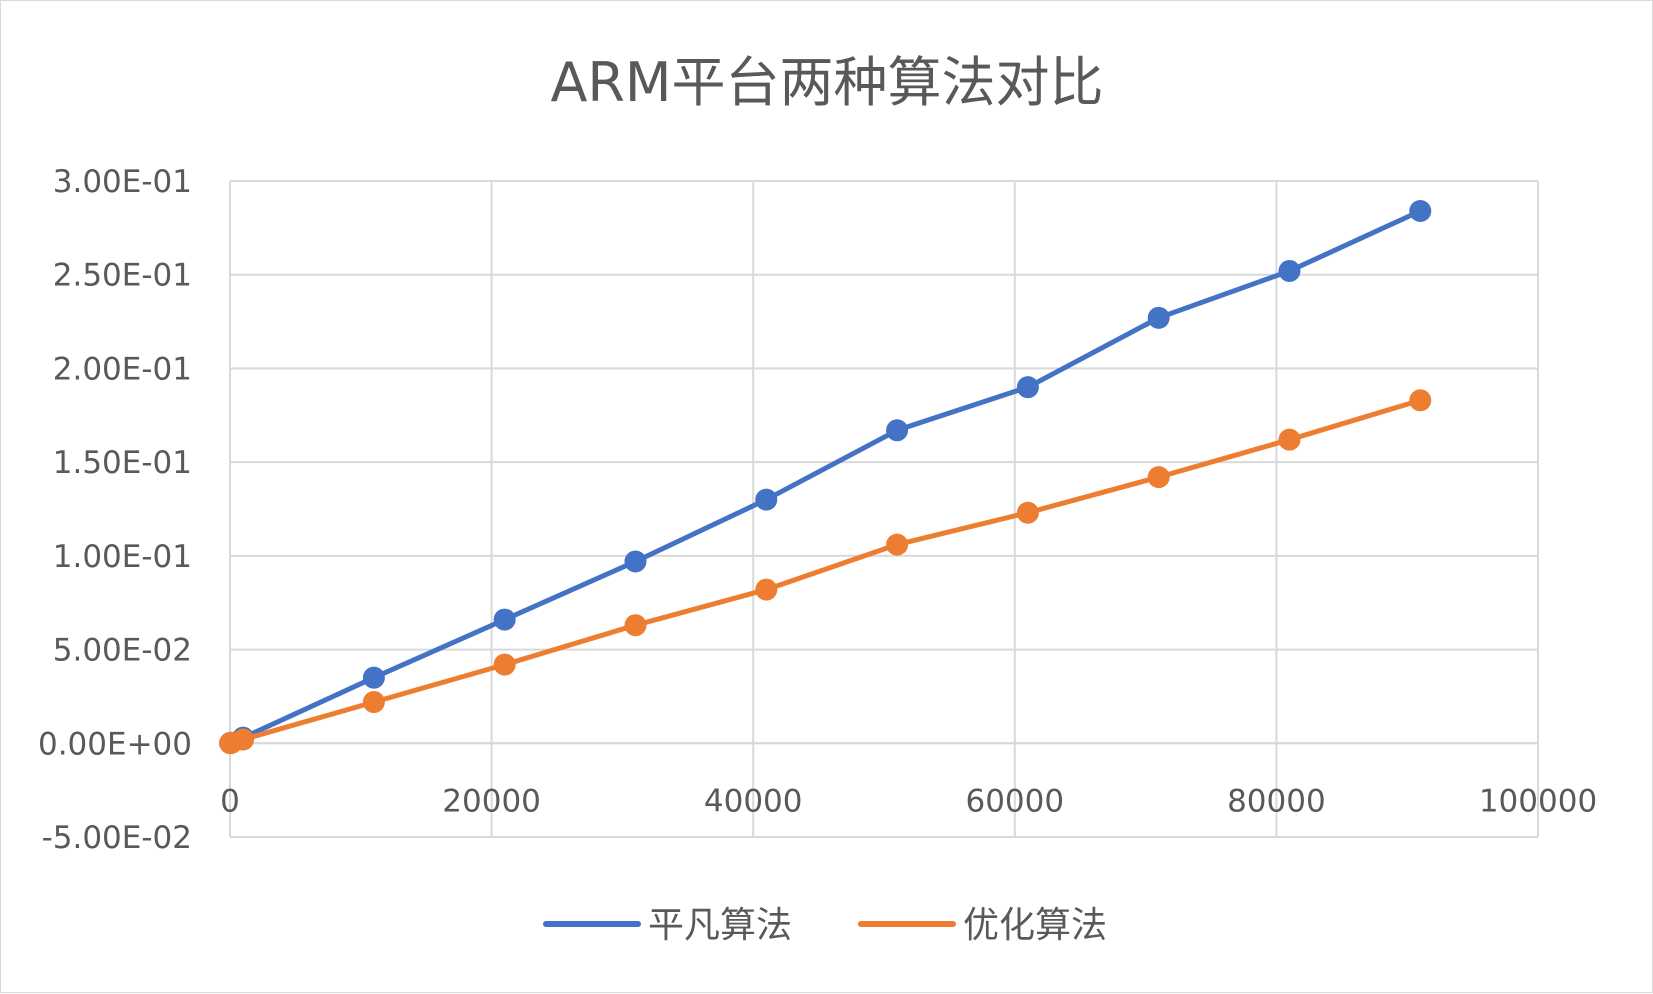 The width and height of the screenshot is (1653, 994). Describe the element at coordinates (230, 801) in the screenshot. I see `x-tick-label: 0` at that location.